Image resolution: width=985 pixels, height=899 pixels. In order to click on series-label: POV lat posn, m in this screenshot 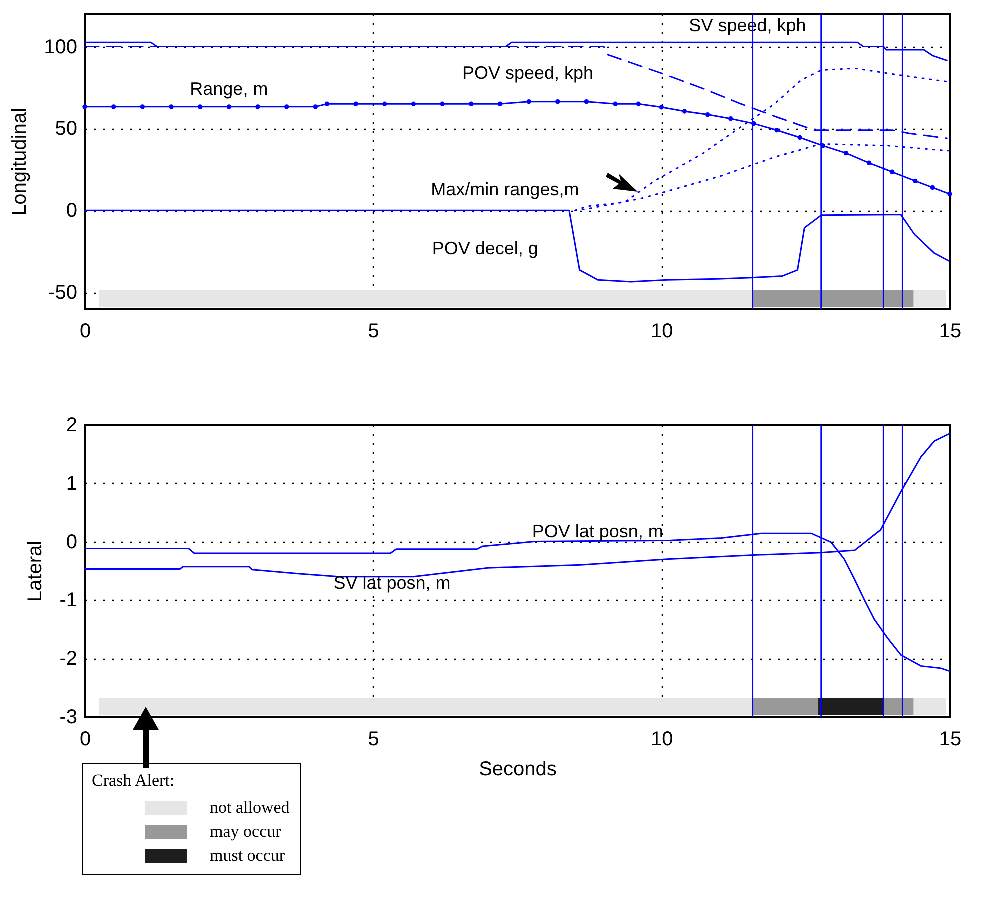, I will do `click(598, 532)`.